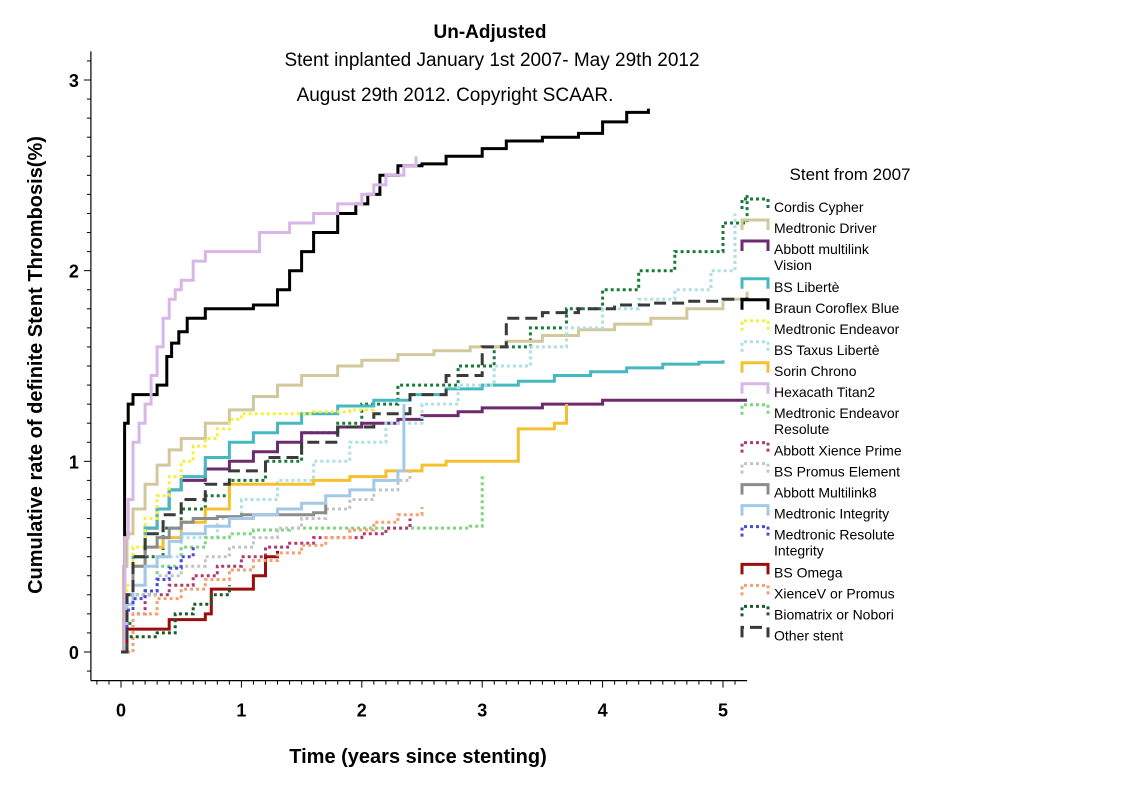  I want to click on x-tick-label: 3, so click(482, 711).